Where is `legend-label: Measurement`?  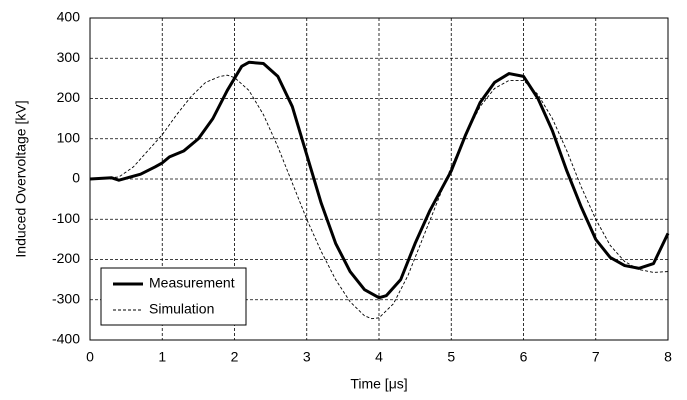 legend-label: Measurement is located at coordinates (192, 283).